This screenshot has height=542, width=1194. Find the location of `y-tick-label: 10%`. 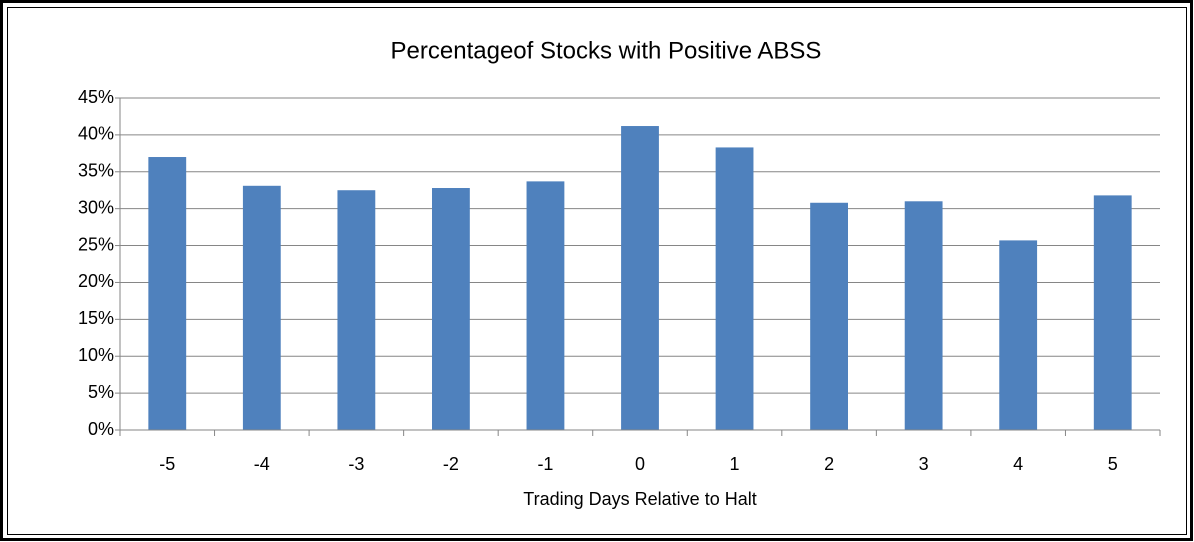

y-tick-label: 10% is located at coordinates (96, 355).